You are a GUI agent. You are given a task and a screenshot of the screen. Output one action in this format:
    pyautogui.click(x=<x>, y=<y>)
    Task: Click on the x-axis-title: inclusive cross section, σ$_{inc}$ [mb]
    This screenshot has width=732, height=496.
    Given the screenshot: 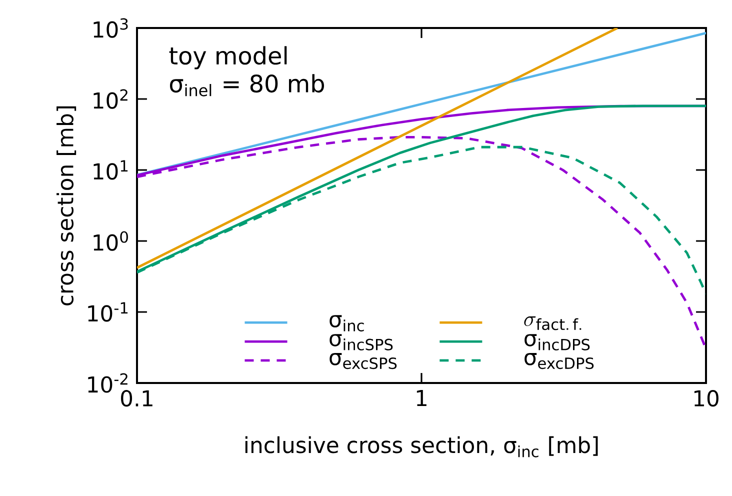 What is the action you would take?
    pyautogui.click(x=421, y=447)
    